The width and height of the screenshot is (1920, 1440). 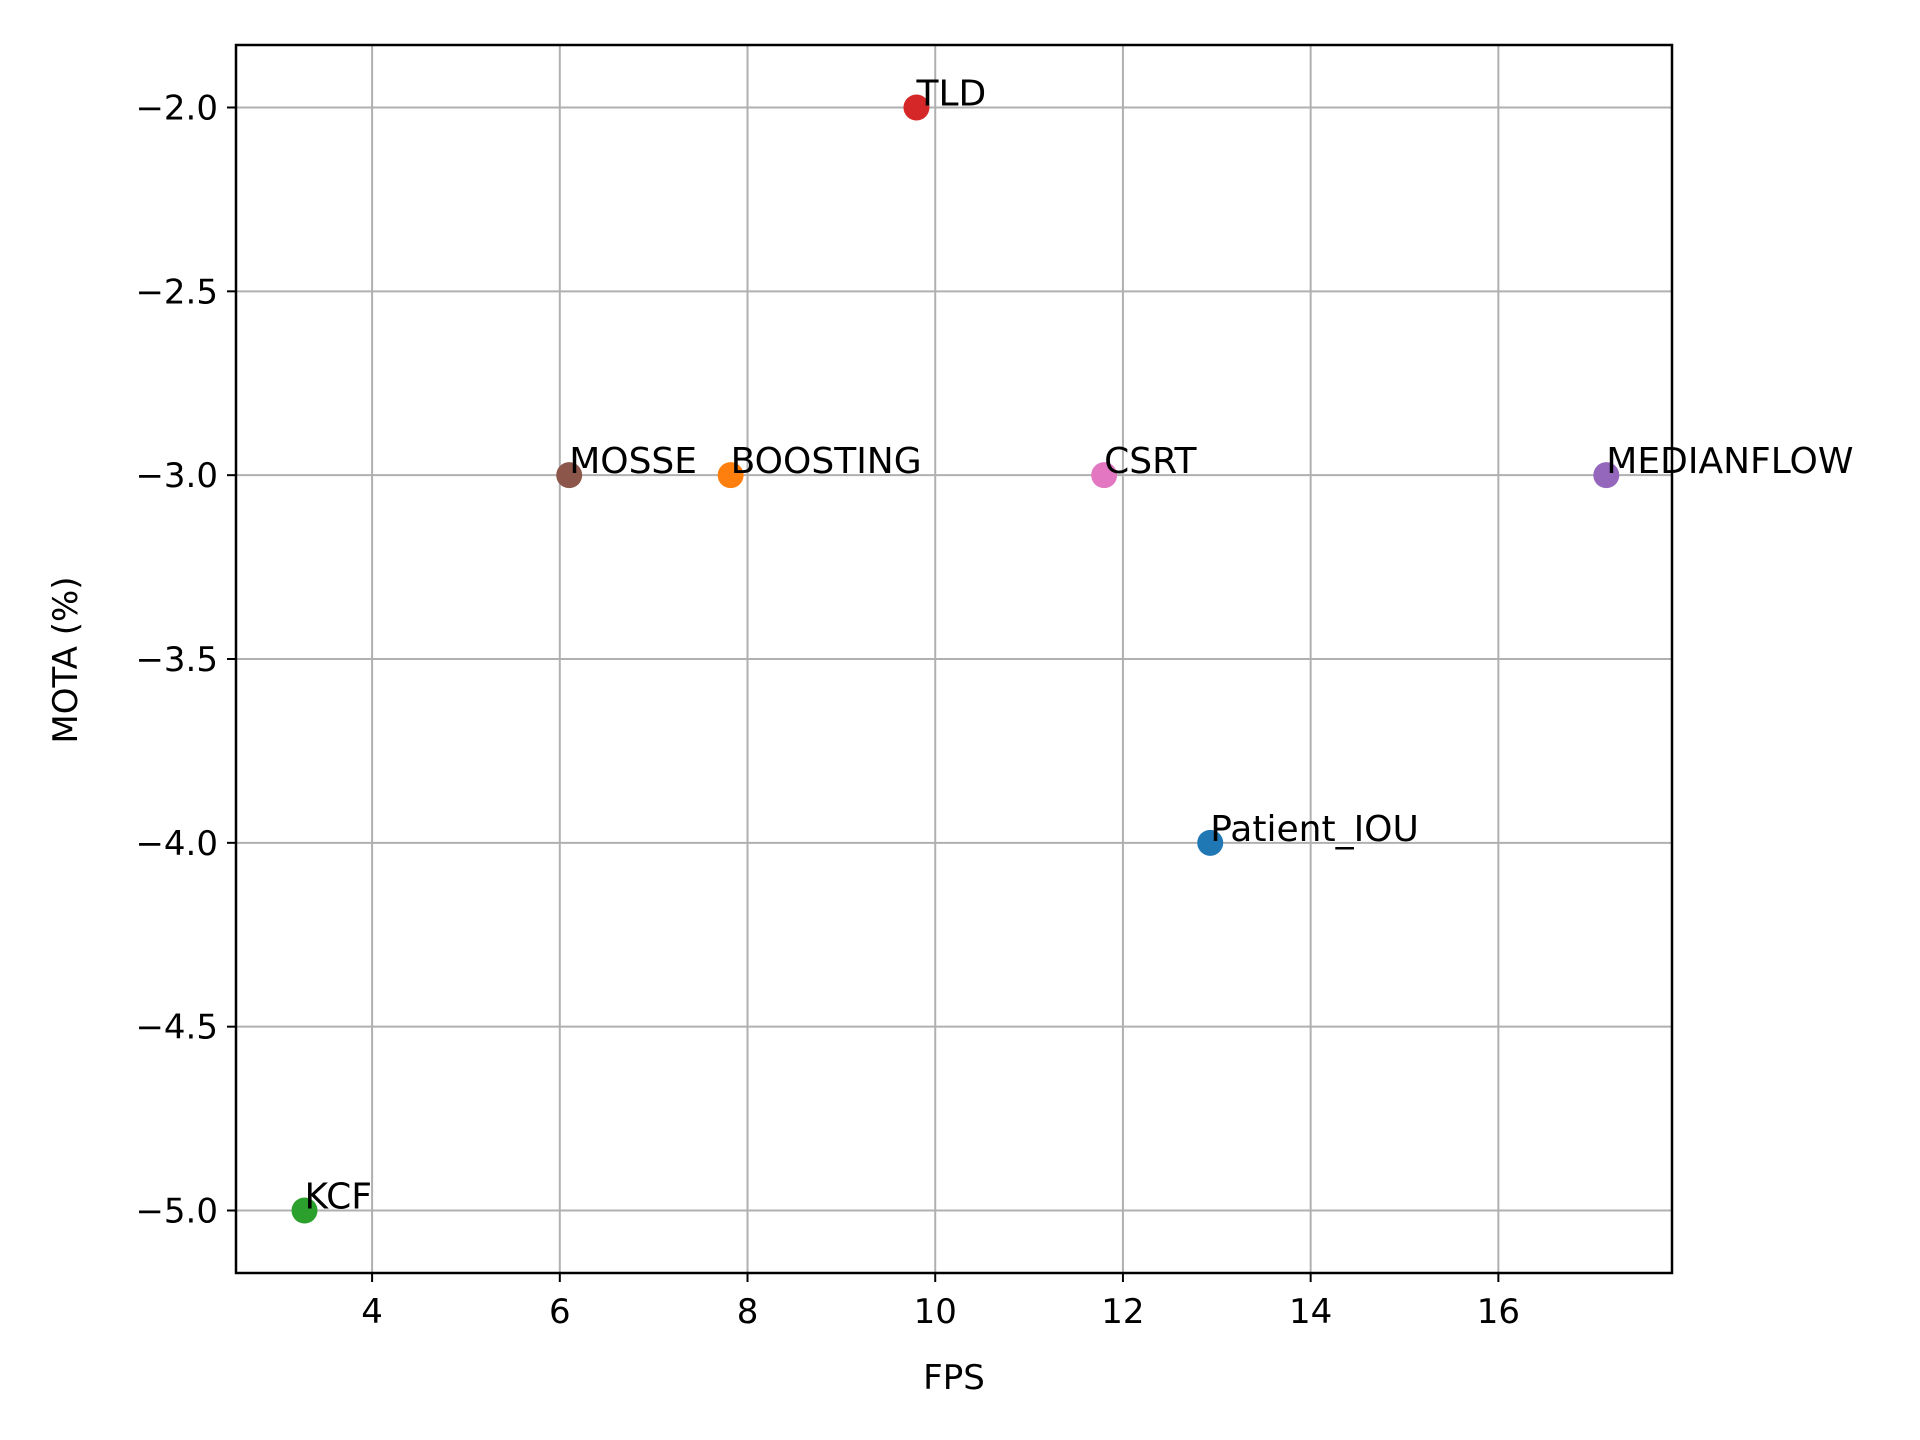 What do you see at coordinates (1314, 829) in the screenshot?
I see `point-label: Patient_IOU` at bounding box center [1314, 829].